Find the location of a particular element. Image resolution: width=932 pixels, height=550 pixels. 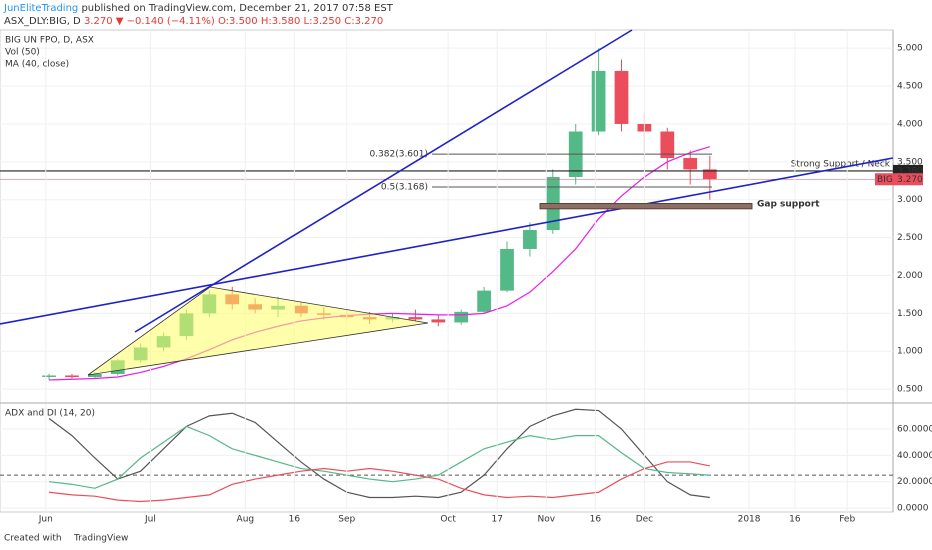

y-tick-label: 4.500 is located at coordinates (910, 87).